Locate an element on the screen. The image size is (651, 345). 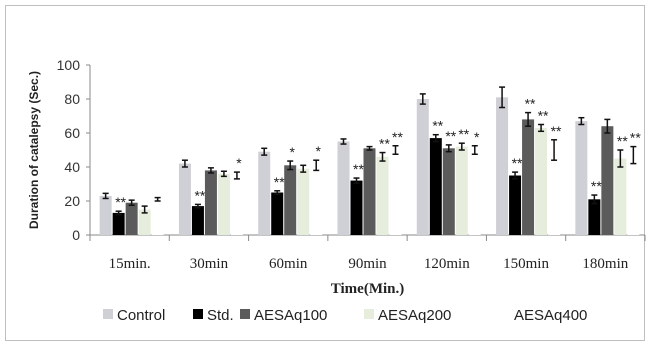
y-tick-label: 100 is located at coordinates (69, 65).